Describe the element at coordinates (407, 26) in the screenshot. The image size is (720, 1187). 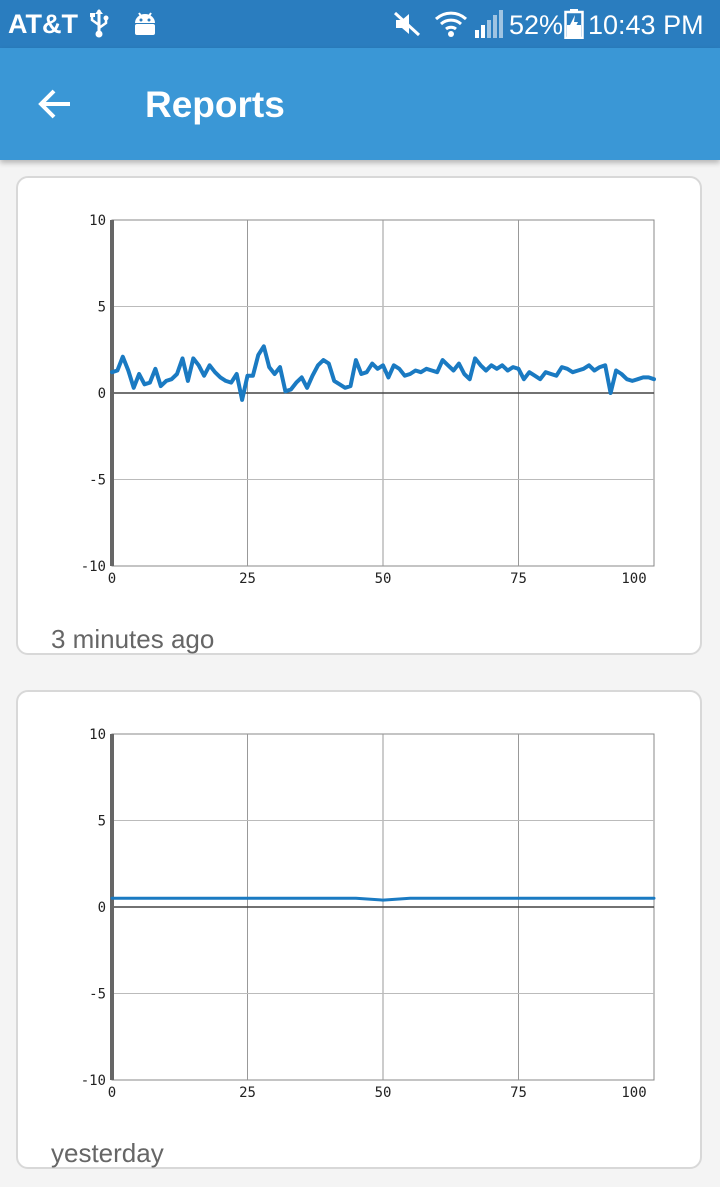
I see `mute-icon` at that location.